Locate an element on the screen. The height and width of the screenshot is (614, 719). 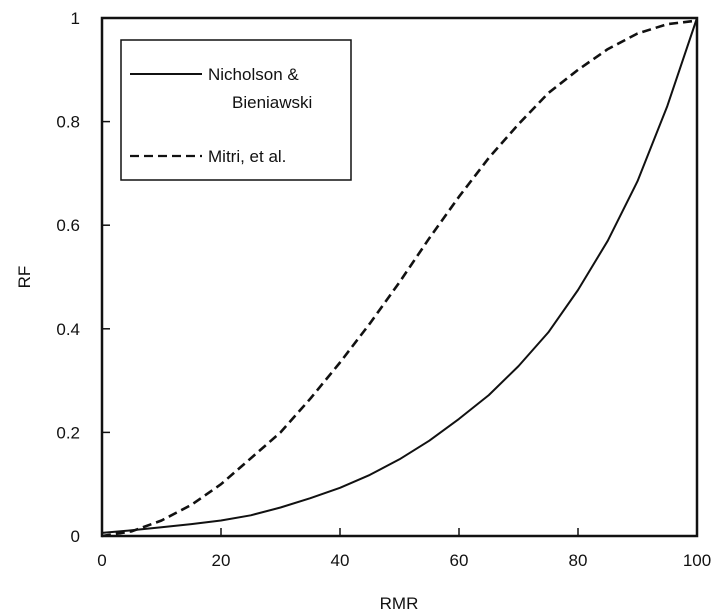
legend-label-nicholson-line1: Nicholson & is located at coordinates (253, 74).